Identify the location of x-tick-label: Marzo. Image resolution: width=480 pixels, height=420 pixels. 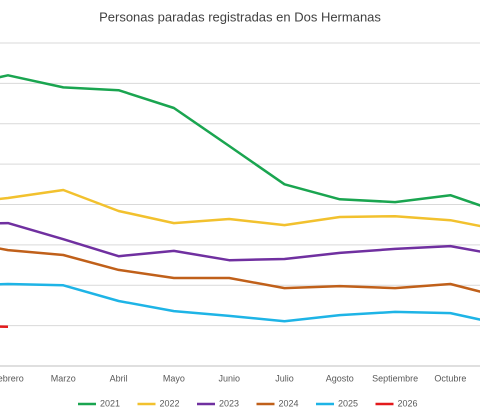
(63, 378).